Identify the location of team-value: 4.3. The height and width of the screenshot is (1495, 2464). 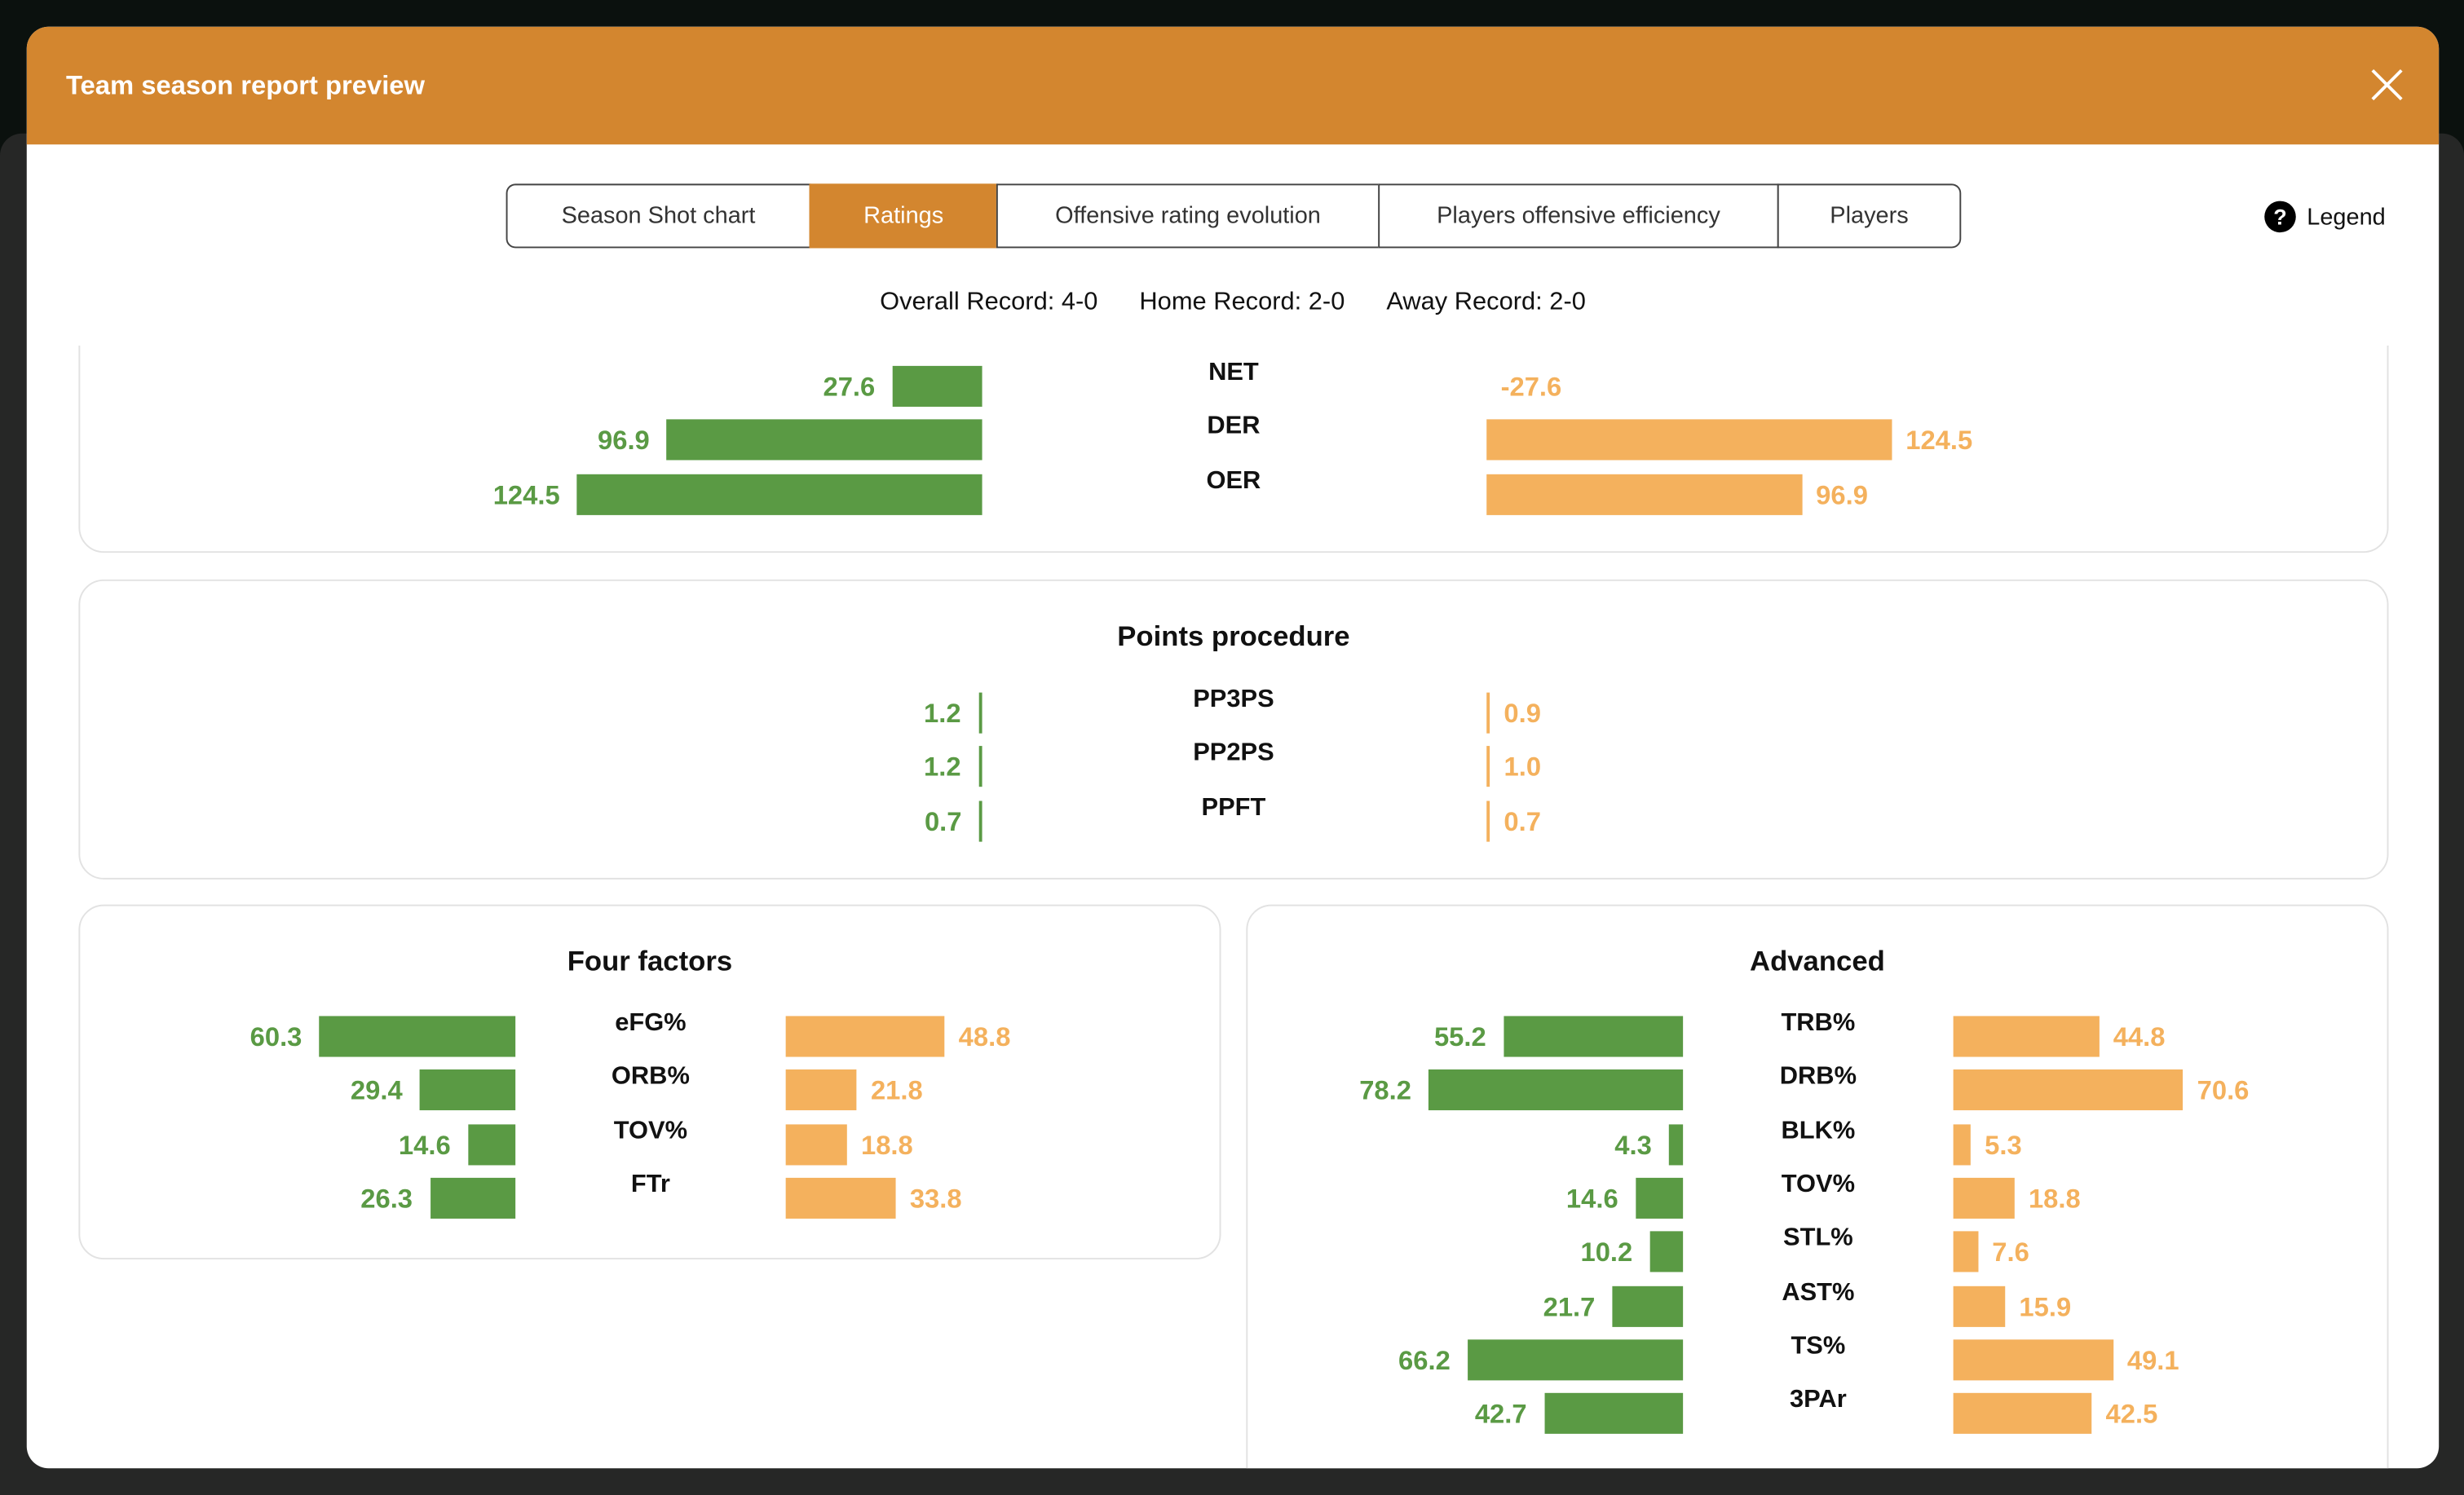
(1633, 1145).